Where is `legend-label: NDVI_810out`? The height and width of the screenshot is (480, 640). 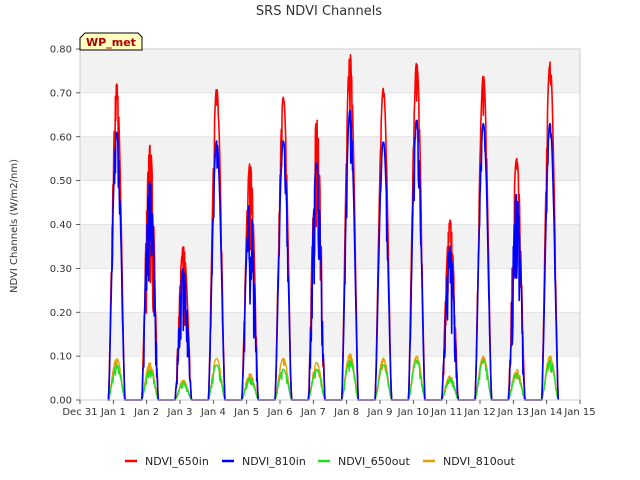 legend-label: NDVI_810out is located at coordinates (479, 461).